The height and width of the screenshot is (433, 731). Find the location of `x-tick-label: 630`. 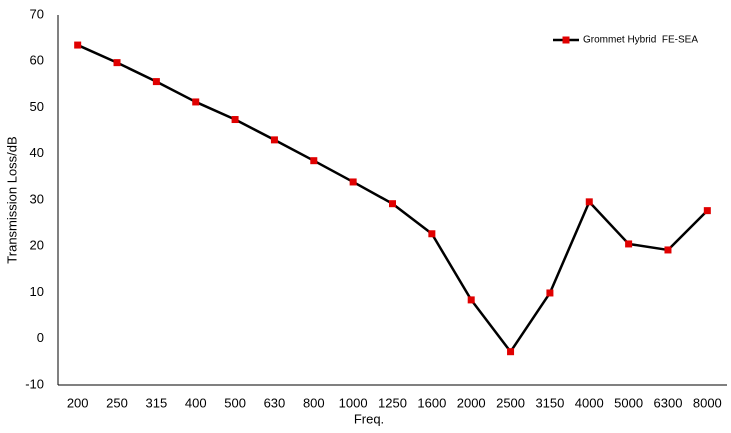

x-tick-label: 630 is located at coordinates (275, 402).